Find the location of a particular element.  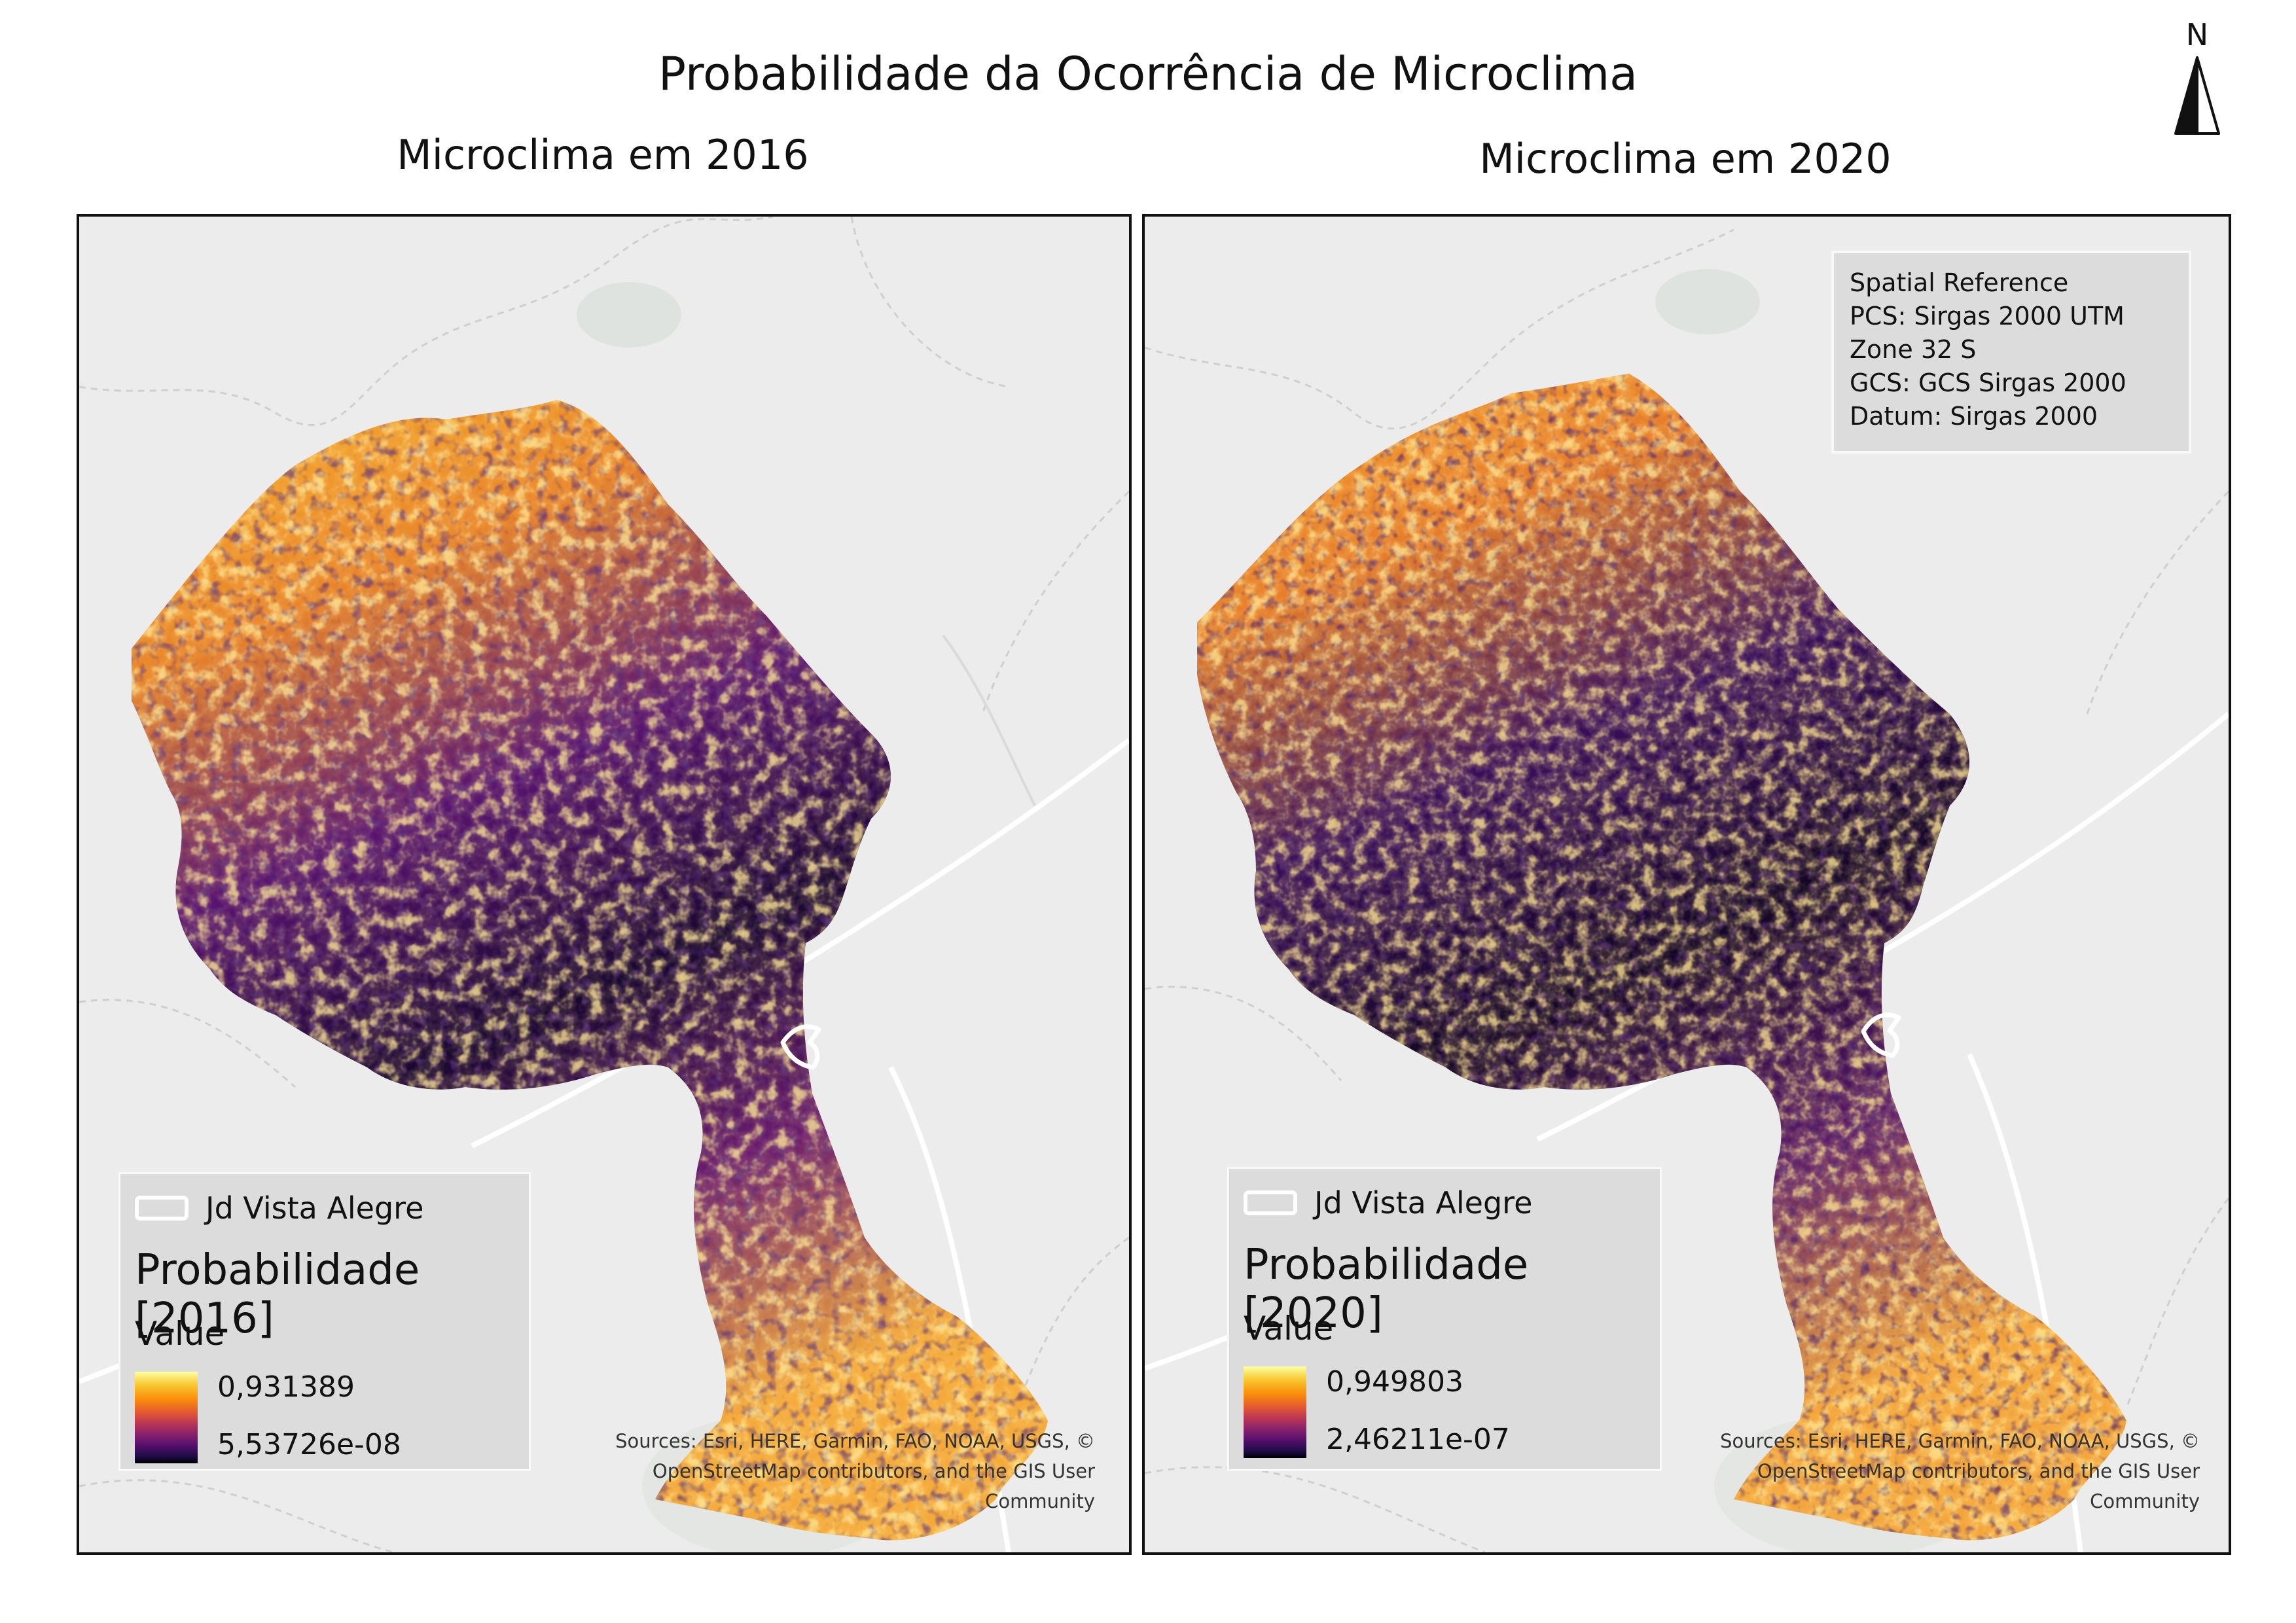

spatial-reference-pcs: PCS: Sirgas 2000 UTM is located at coordinates (1987, 316).